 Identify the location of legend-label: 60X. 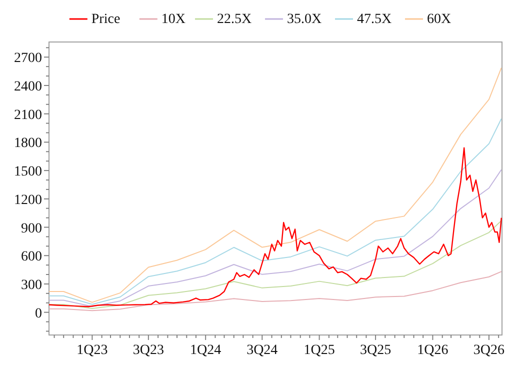
(439, 19).